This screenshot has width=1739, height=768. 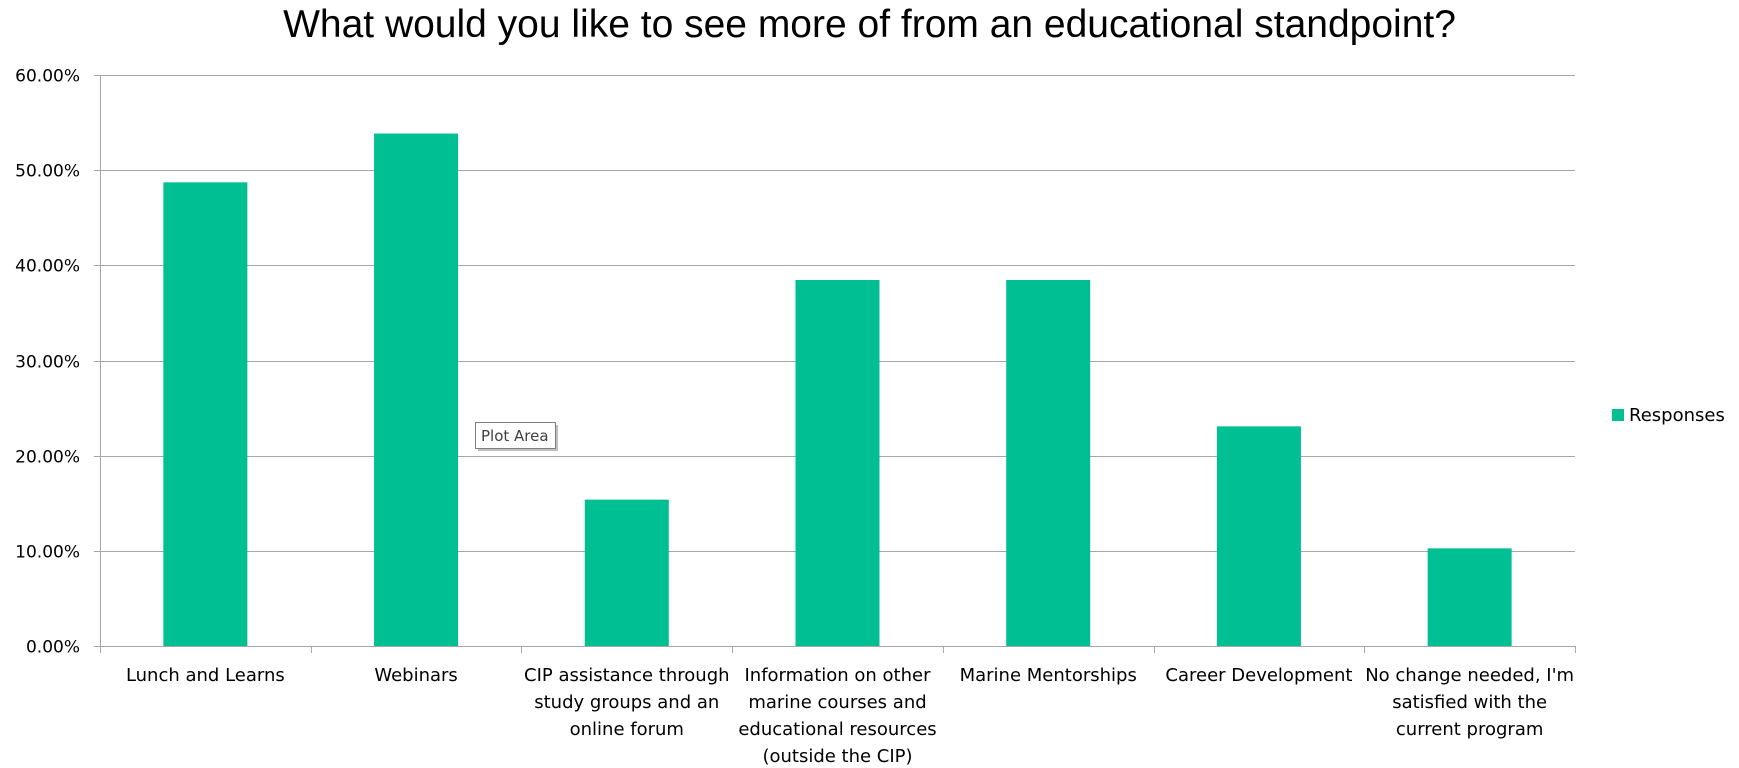 I want to click on x-tick-label-line: study groups and an, so click(x=626, y=702).